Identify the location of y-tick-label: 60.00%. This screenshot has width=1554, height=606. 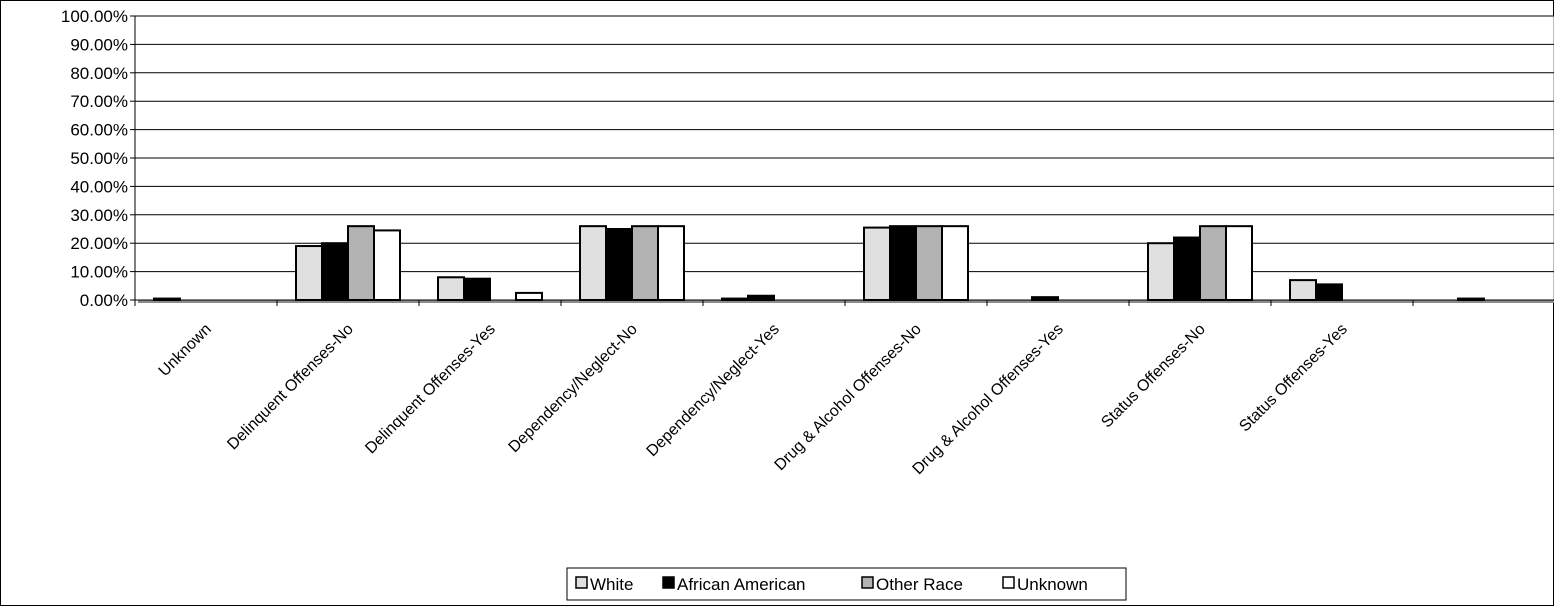
(99, 130).